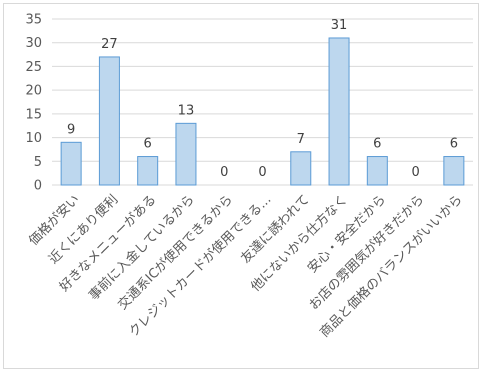 The height and width of the screenshot is (374, 484). I want to click on data-label: 7, so click(301, 139).